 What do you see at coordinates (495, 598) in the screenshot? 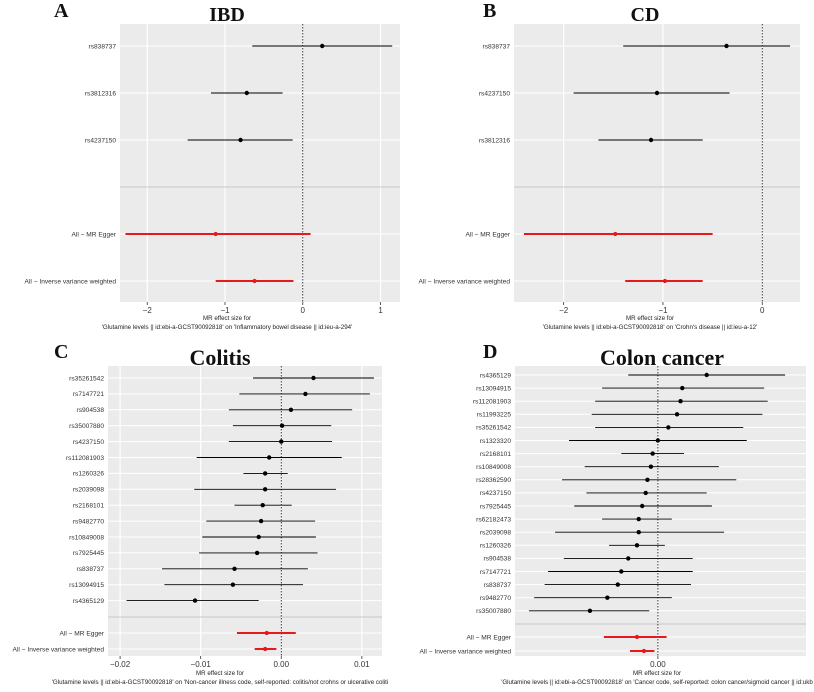
I see `snp-label: rs9482770` at bounding box center [495, 598].